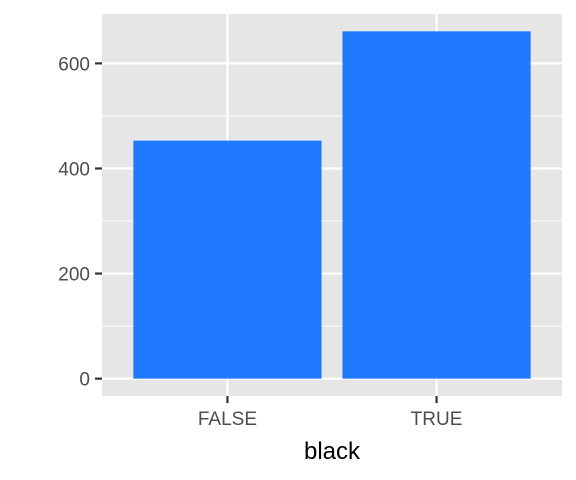 The width and height of the screenshot is (576, 480). I want to click on y-tick-label: 600, so click(74, 64).